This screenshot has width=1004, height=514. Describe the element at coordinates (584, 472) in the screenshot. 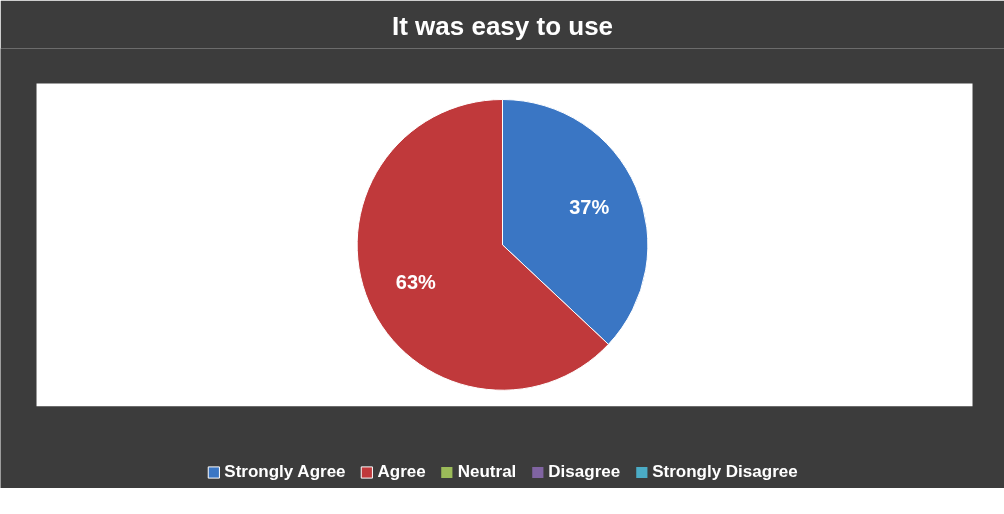

I see `legend-label: Disagree` at that location.